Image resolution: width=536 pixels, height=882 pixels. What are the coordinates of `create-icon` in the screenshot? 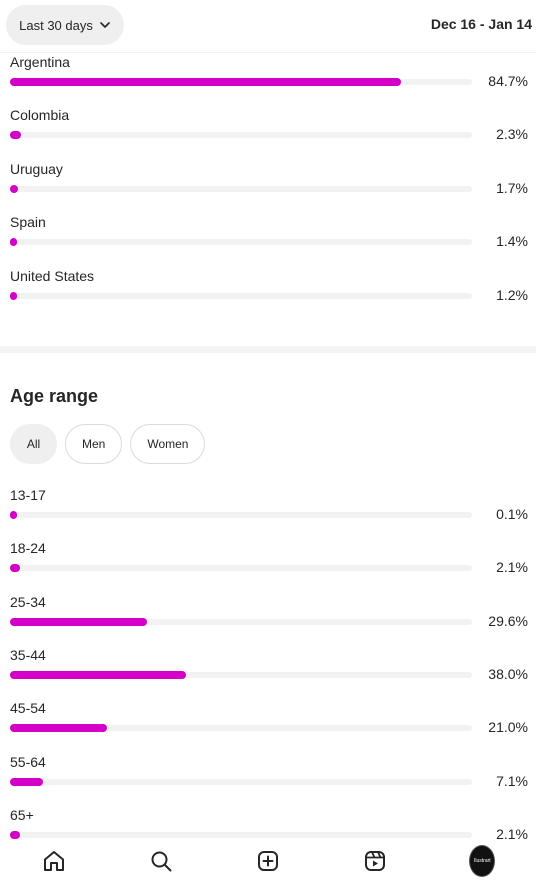 It's located at (268, 861).